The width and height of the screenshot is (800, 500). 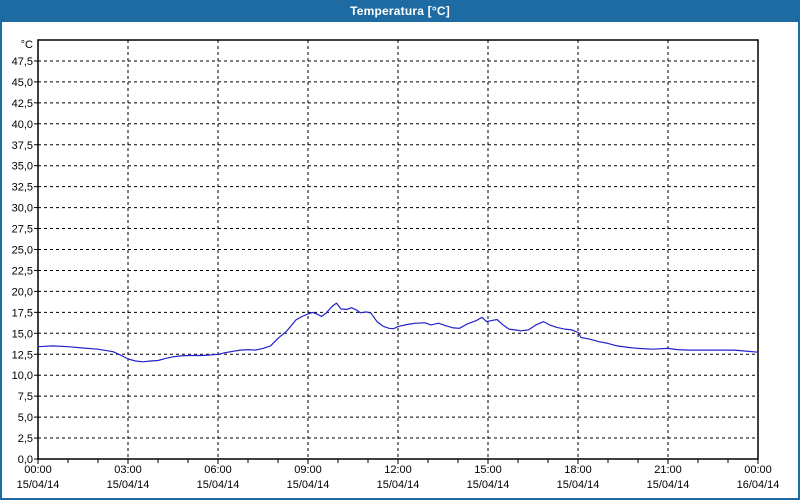 What do you see at coordinates (758, 485) in the screenshot?
I see `x-tick-date-label: 16/04/14` at bounding box center [758, 485].